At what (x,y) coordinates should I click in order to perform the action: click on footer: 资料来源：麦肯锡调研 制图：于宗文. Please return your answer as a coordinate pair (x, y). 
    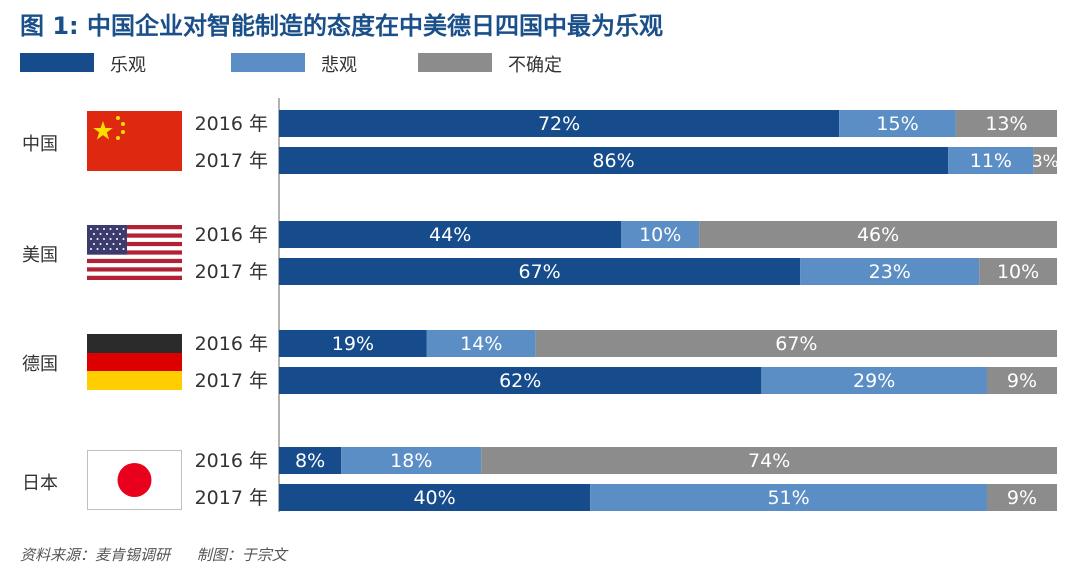
    Looking at the image, I should click on (164, 554).